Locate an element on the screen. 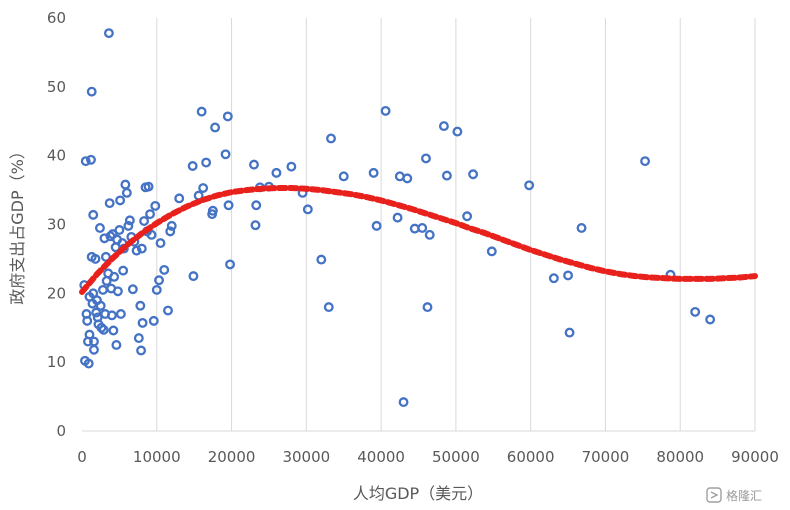 Image resolution: width=790 pixels, height=510 pixels. x-axis-title: 人均GDP（美元） is located at coordinates (418, 493).